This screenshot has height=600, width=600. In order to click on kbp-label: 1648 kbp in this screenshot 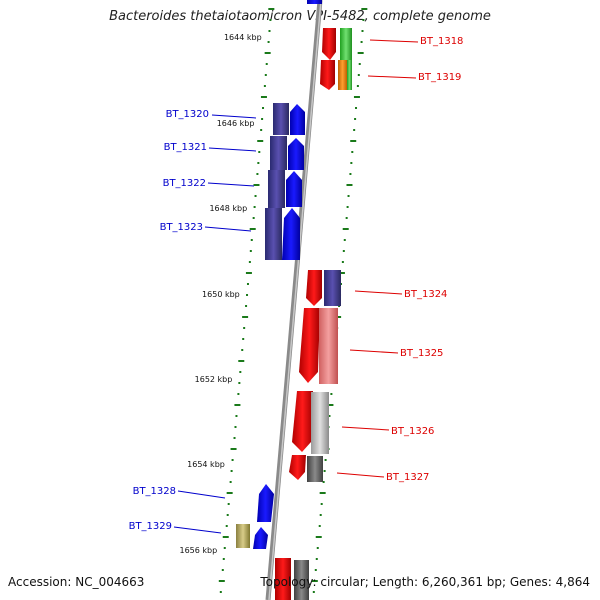, I will do `click(228, 208)`.